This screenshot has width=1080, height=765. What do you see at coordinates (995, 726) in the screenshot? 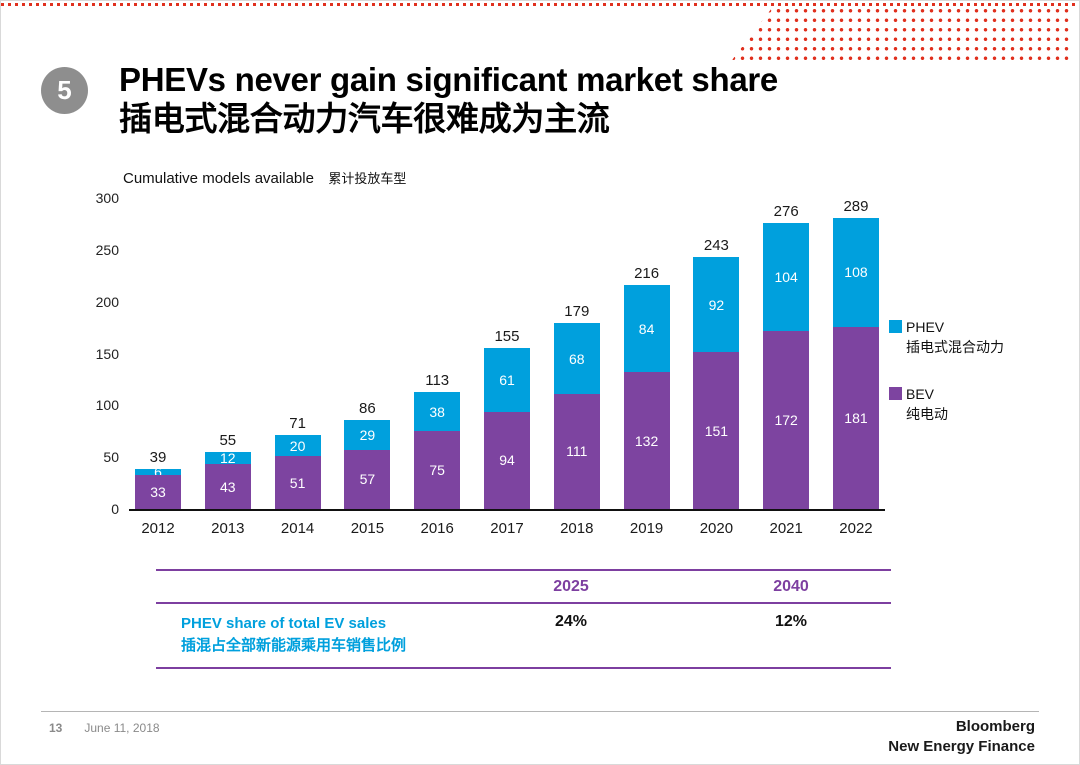
I see `brand-line1: Bloomberg` at bounding box center [995, 726].